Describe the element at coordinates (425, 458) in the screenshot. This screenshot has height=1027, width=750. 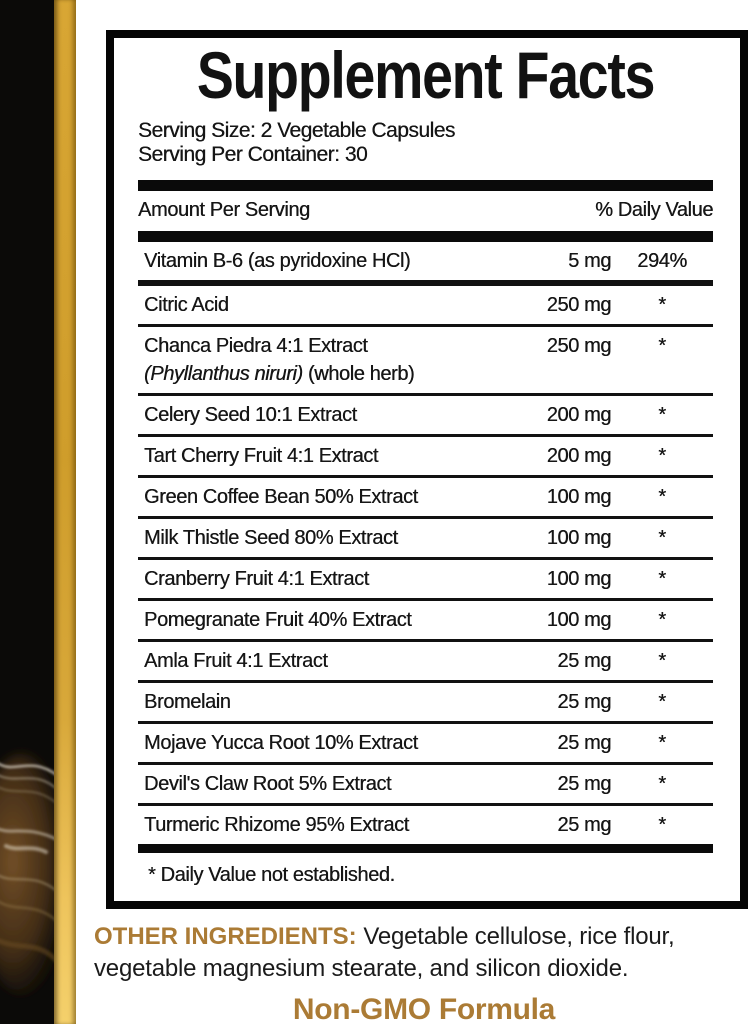
I see `ingredient-row: Tart Cherry Fruit 4:1 Extract 200 mg *` at that location.